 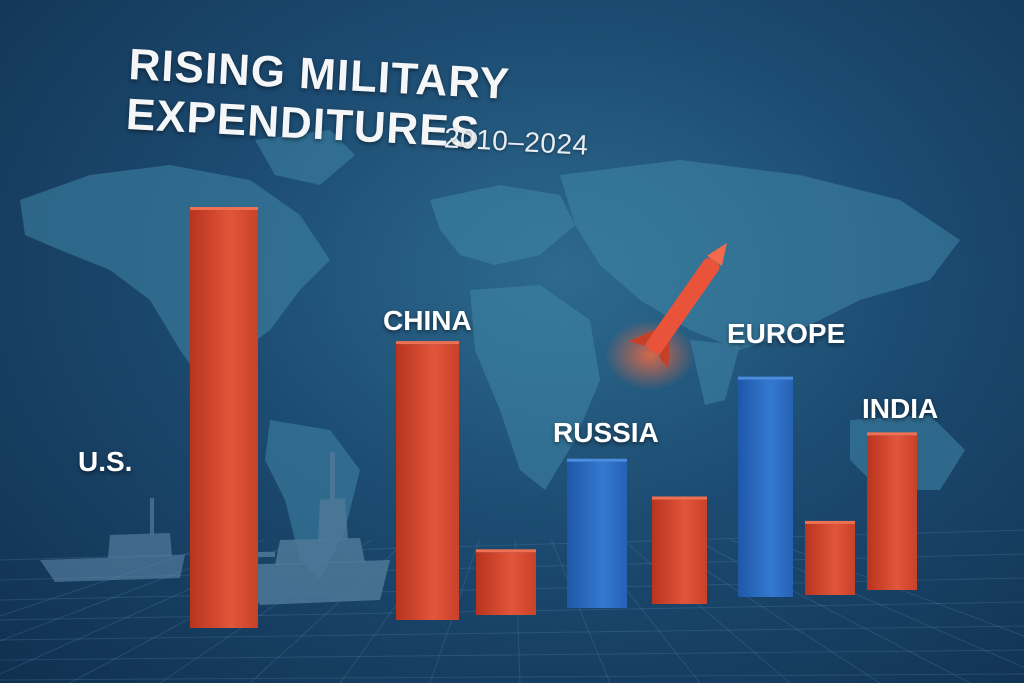 What do you see at coordinates (900, 408) in the screenshot?
I see `label-india: INDIA` at bounding box center [900, 408].